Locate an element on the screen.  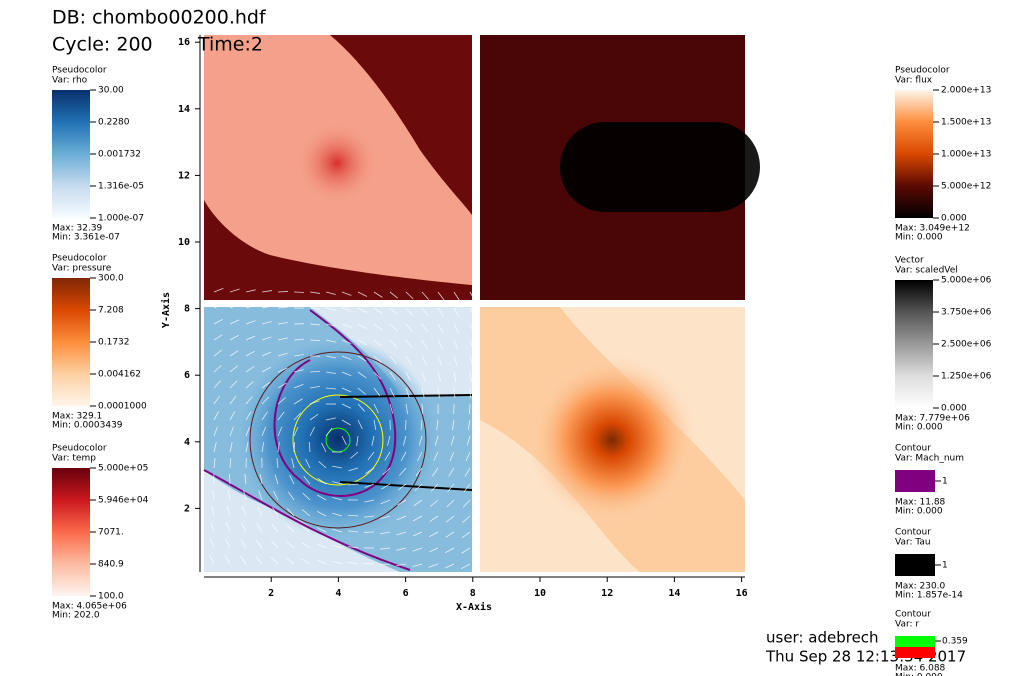
legend-tick-label: 0.2280 is located at coordinates (114, 123).